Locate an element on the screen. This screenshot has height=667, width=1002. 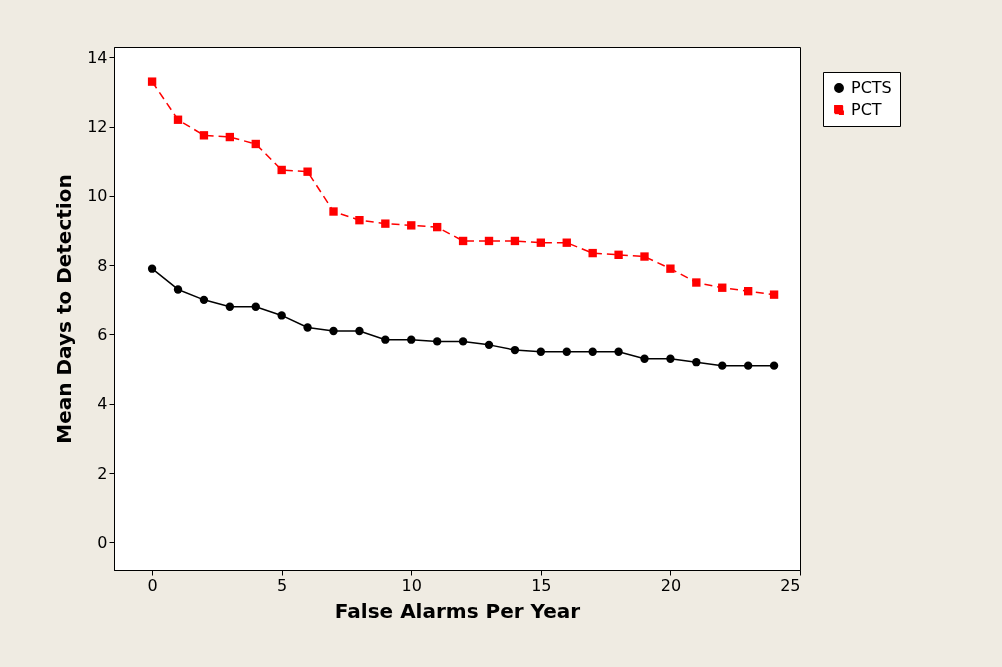
legend-label: PCT is located at coordinates (866, 109).